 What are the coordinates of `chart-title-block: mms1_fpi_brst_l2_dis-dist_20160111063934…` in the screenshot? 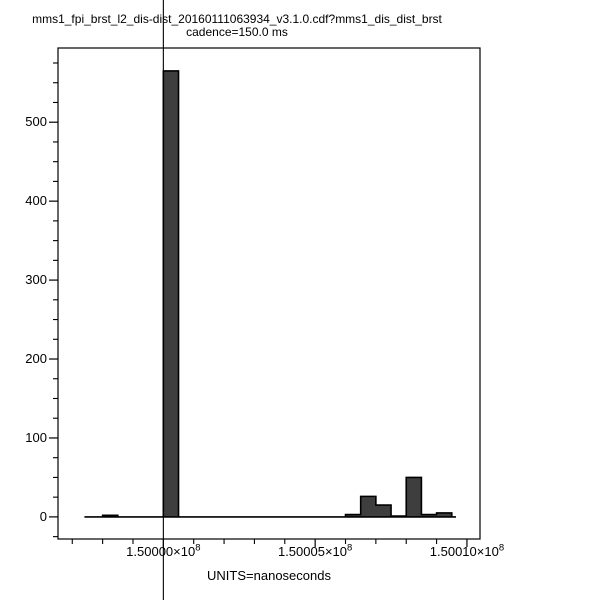 It's located at (237, 26).